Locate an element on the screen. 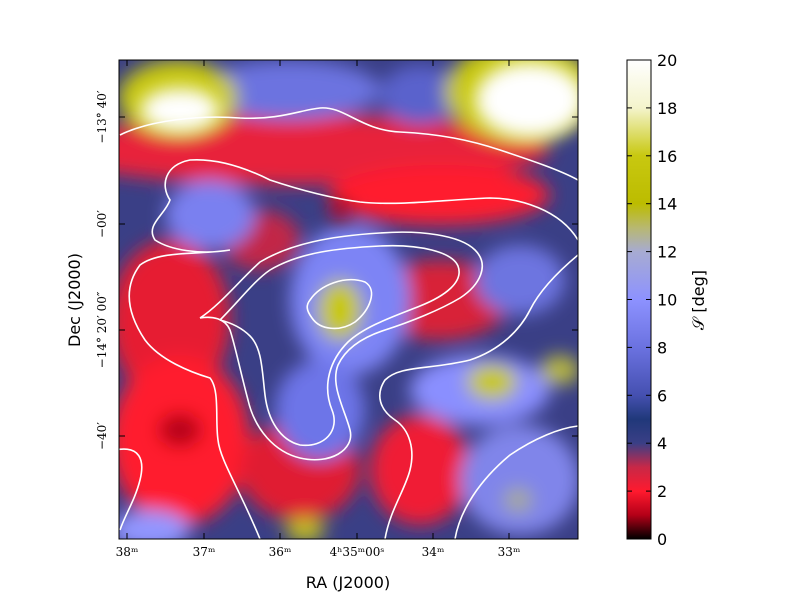  y-tick-label: −13° 40′ is located at coordinates (102, 116).